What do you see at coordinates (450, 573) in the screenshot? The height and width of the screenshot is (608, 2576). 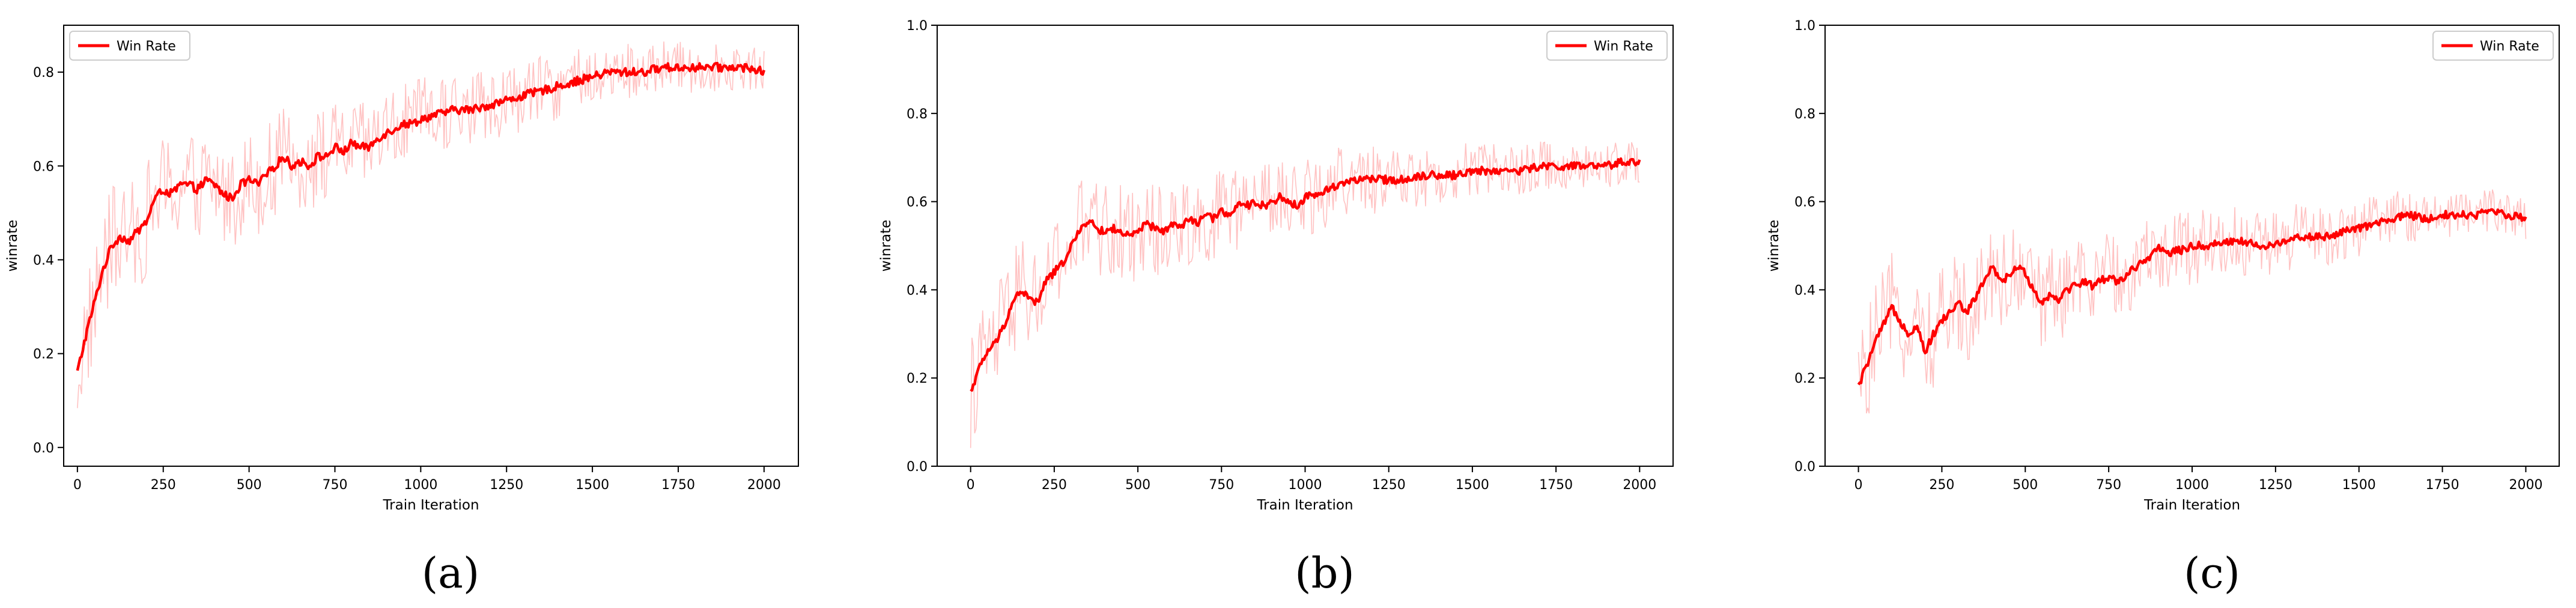 I see `caption-a: (a)` at bounding box center [450, 573].